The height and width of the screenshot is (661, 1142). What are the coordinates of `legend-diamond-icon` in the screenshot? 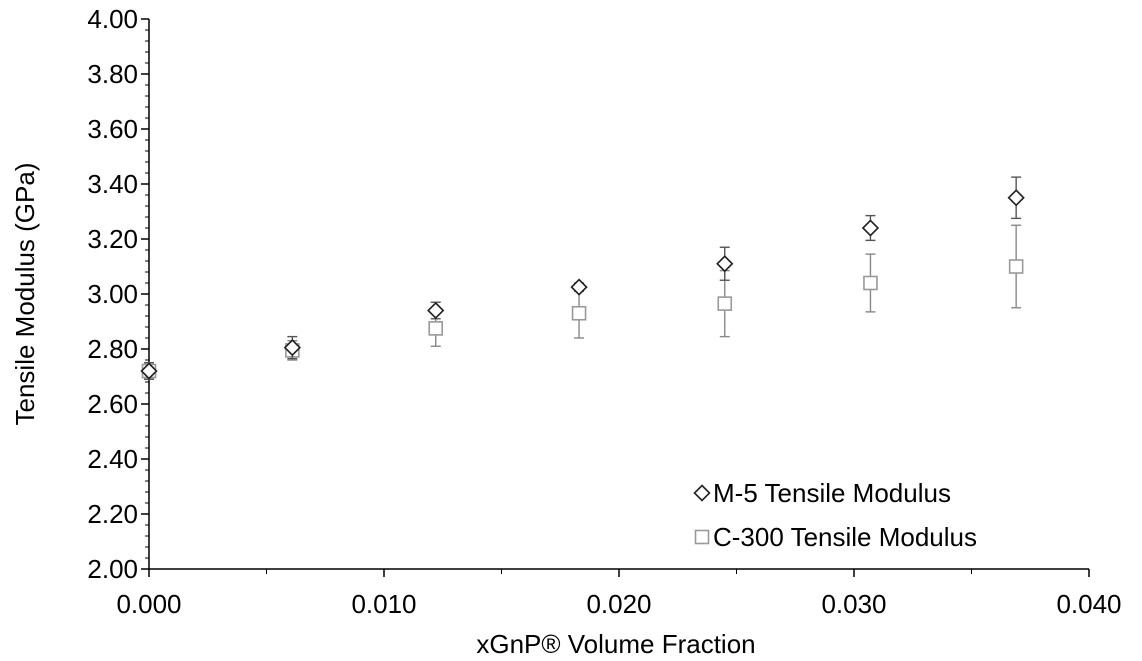 It's located at (702, 493).